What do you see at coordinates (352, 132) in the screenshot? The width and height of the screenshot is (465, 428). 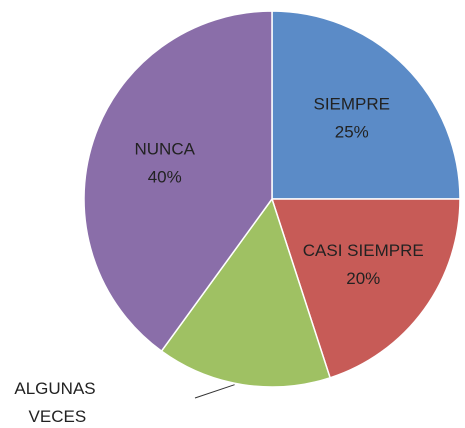 I see `slice-value: 25%` at bounding box center [352, 132].